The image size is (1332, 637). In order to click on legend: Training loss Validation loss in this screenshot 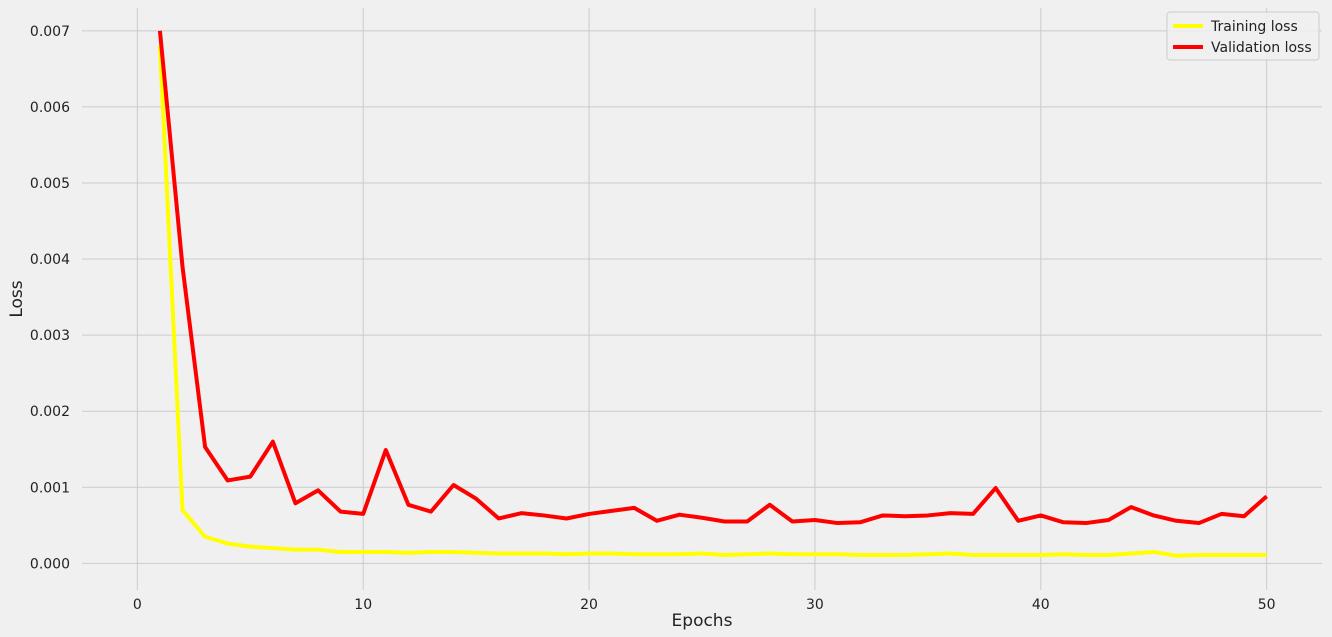, I will do `click(1243, 36)`.